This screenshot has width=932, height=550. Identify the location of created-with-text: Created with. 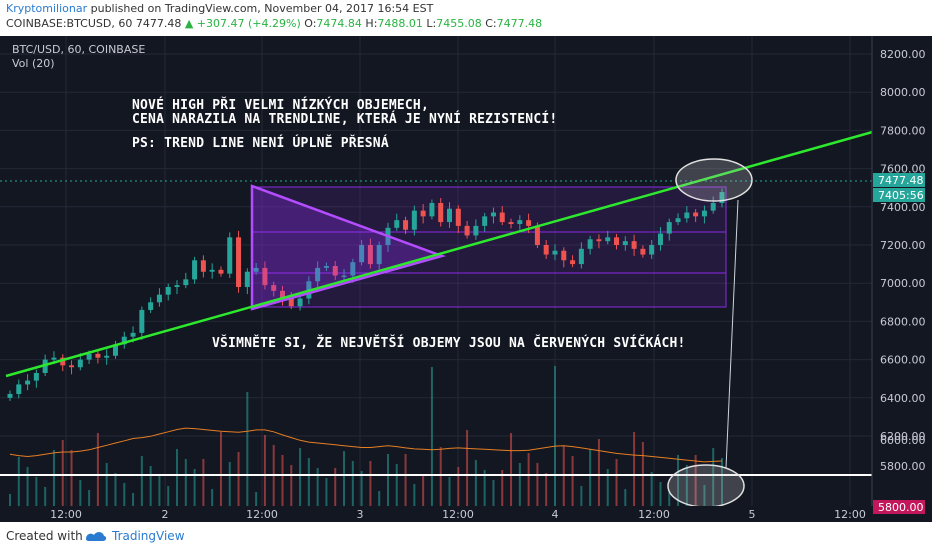
(44, 536).